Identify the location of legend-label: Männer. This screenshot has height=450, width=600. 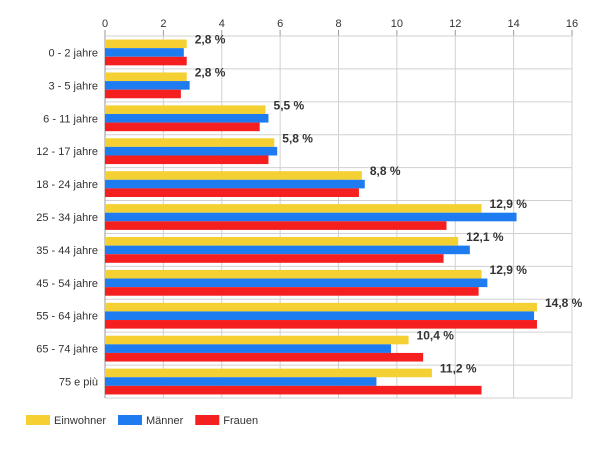
(165, 421).